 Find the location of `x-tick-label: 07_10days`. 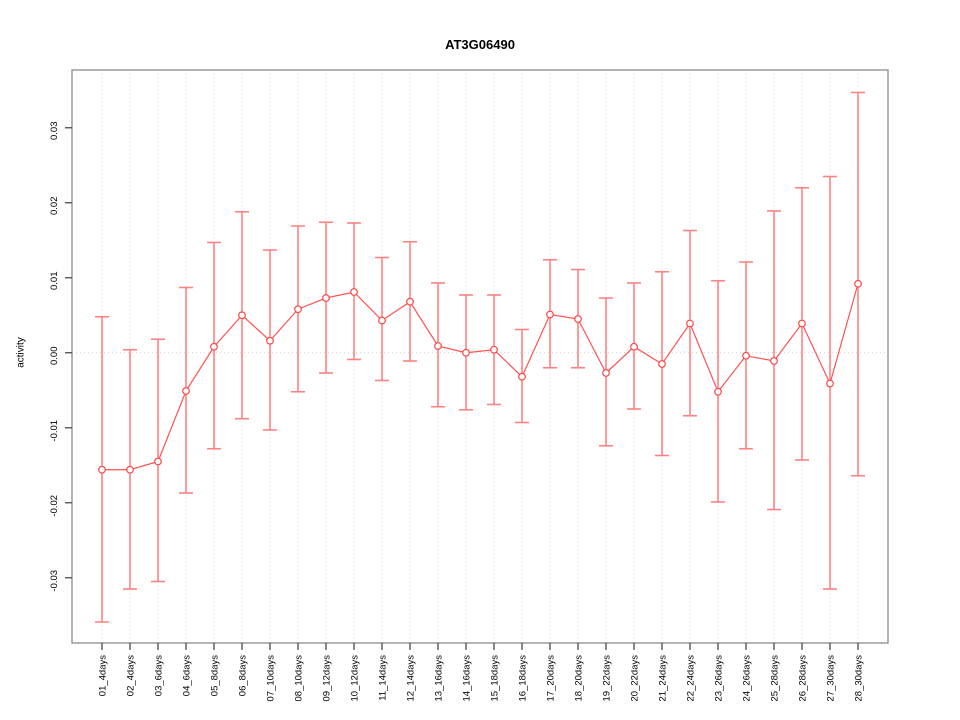

x-tick-label: 07_10days is located at coordinates (271, 678).